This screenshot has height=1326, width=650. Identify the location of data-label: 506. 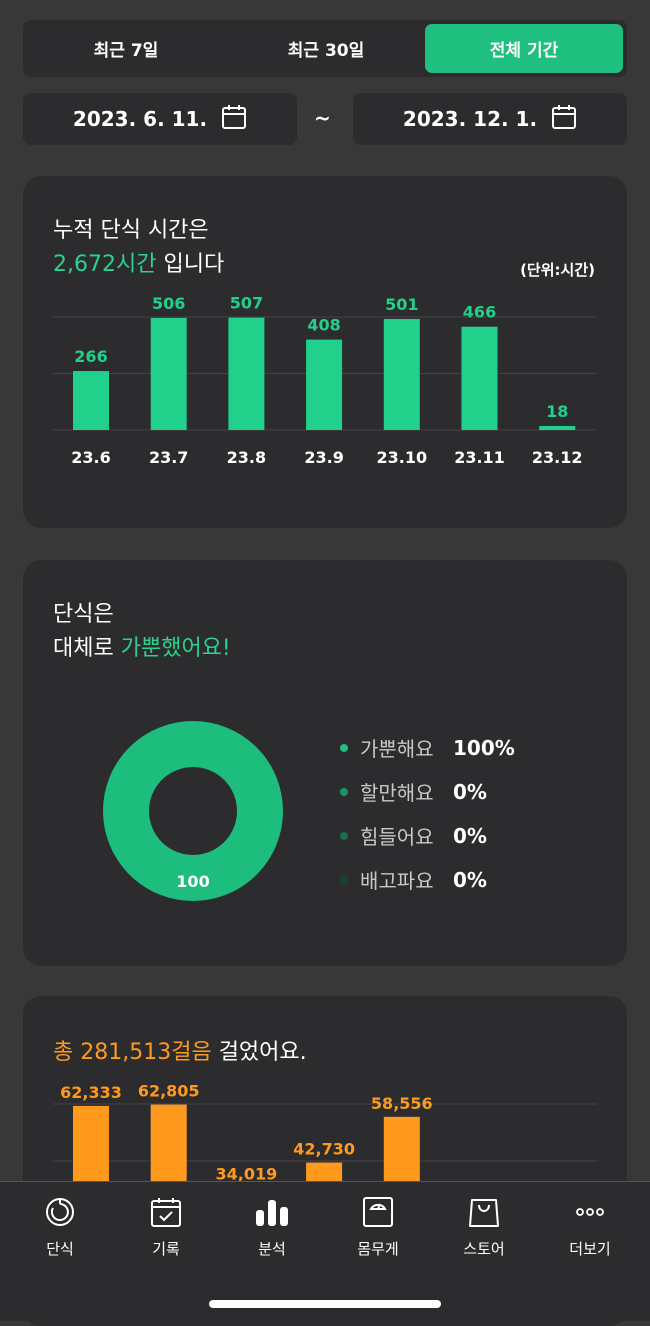
(168, 303).